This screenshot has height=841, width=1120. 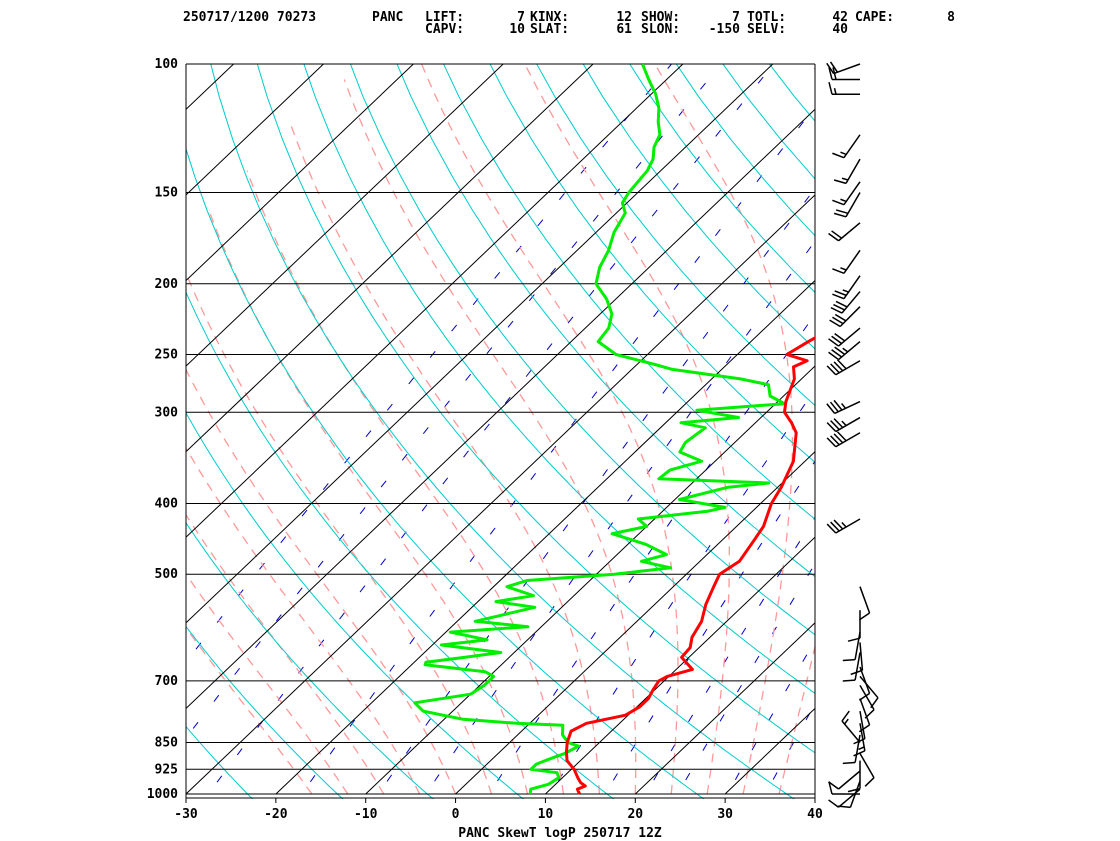 What do you see at coordinates (167, 284) in the screenshot?
I see `pressure-tick-label: 200` at bounding box center [167, 284].